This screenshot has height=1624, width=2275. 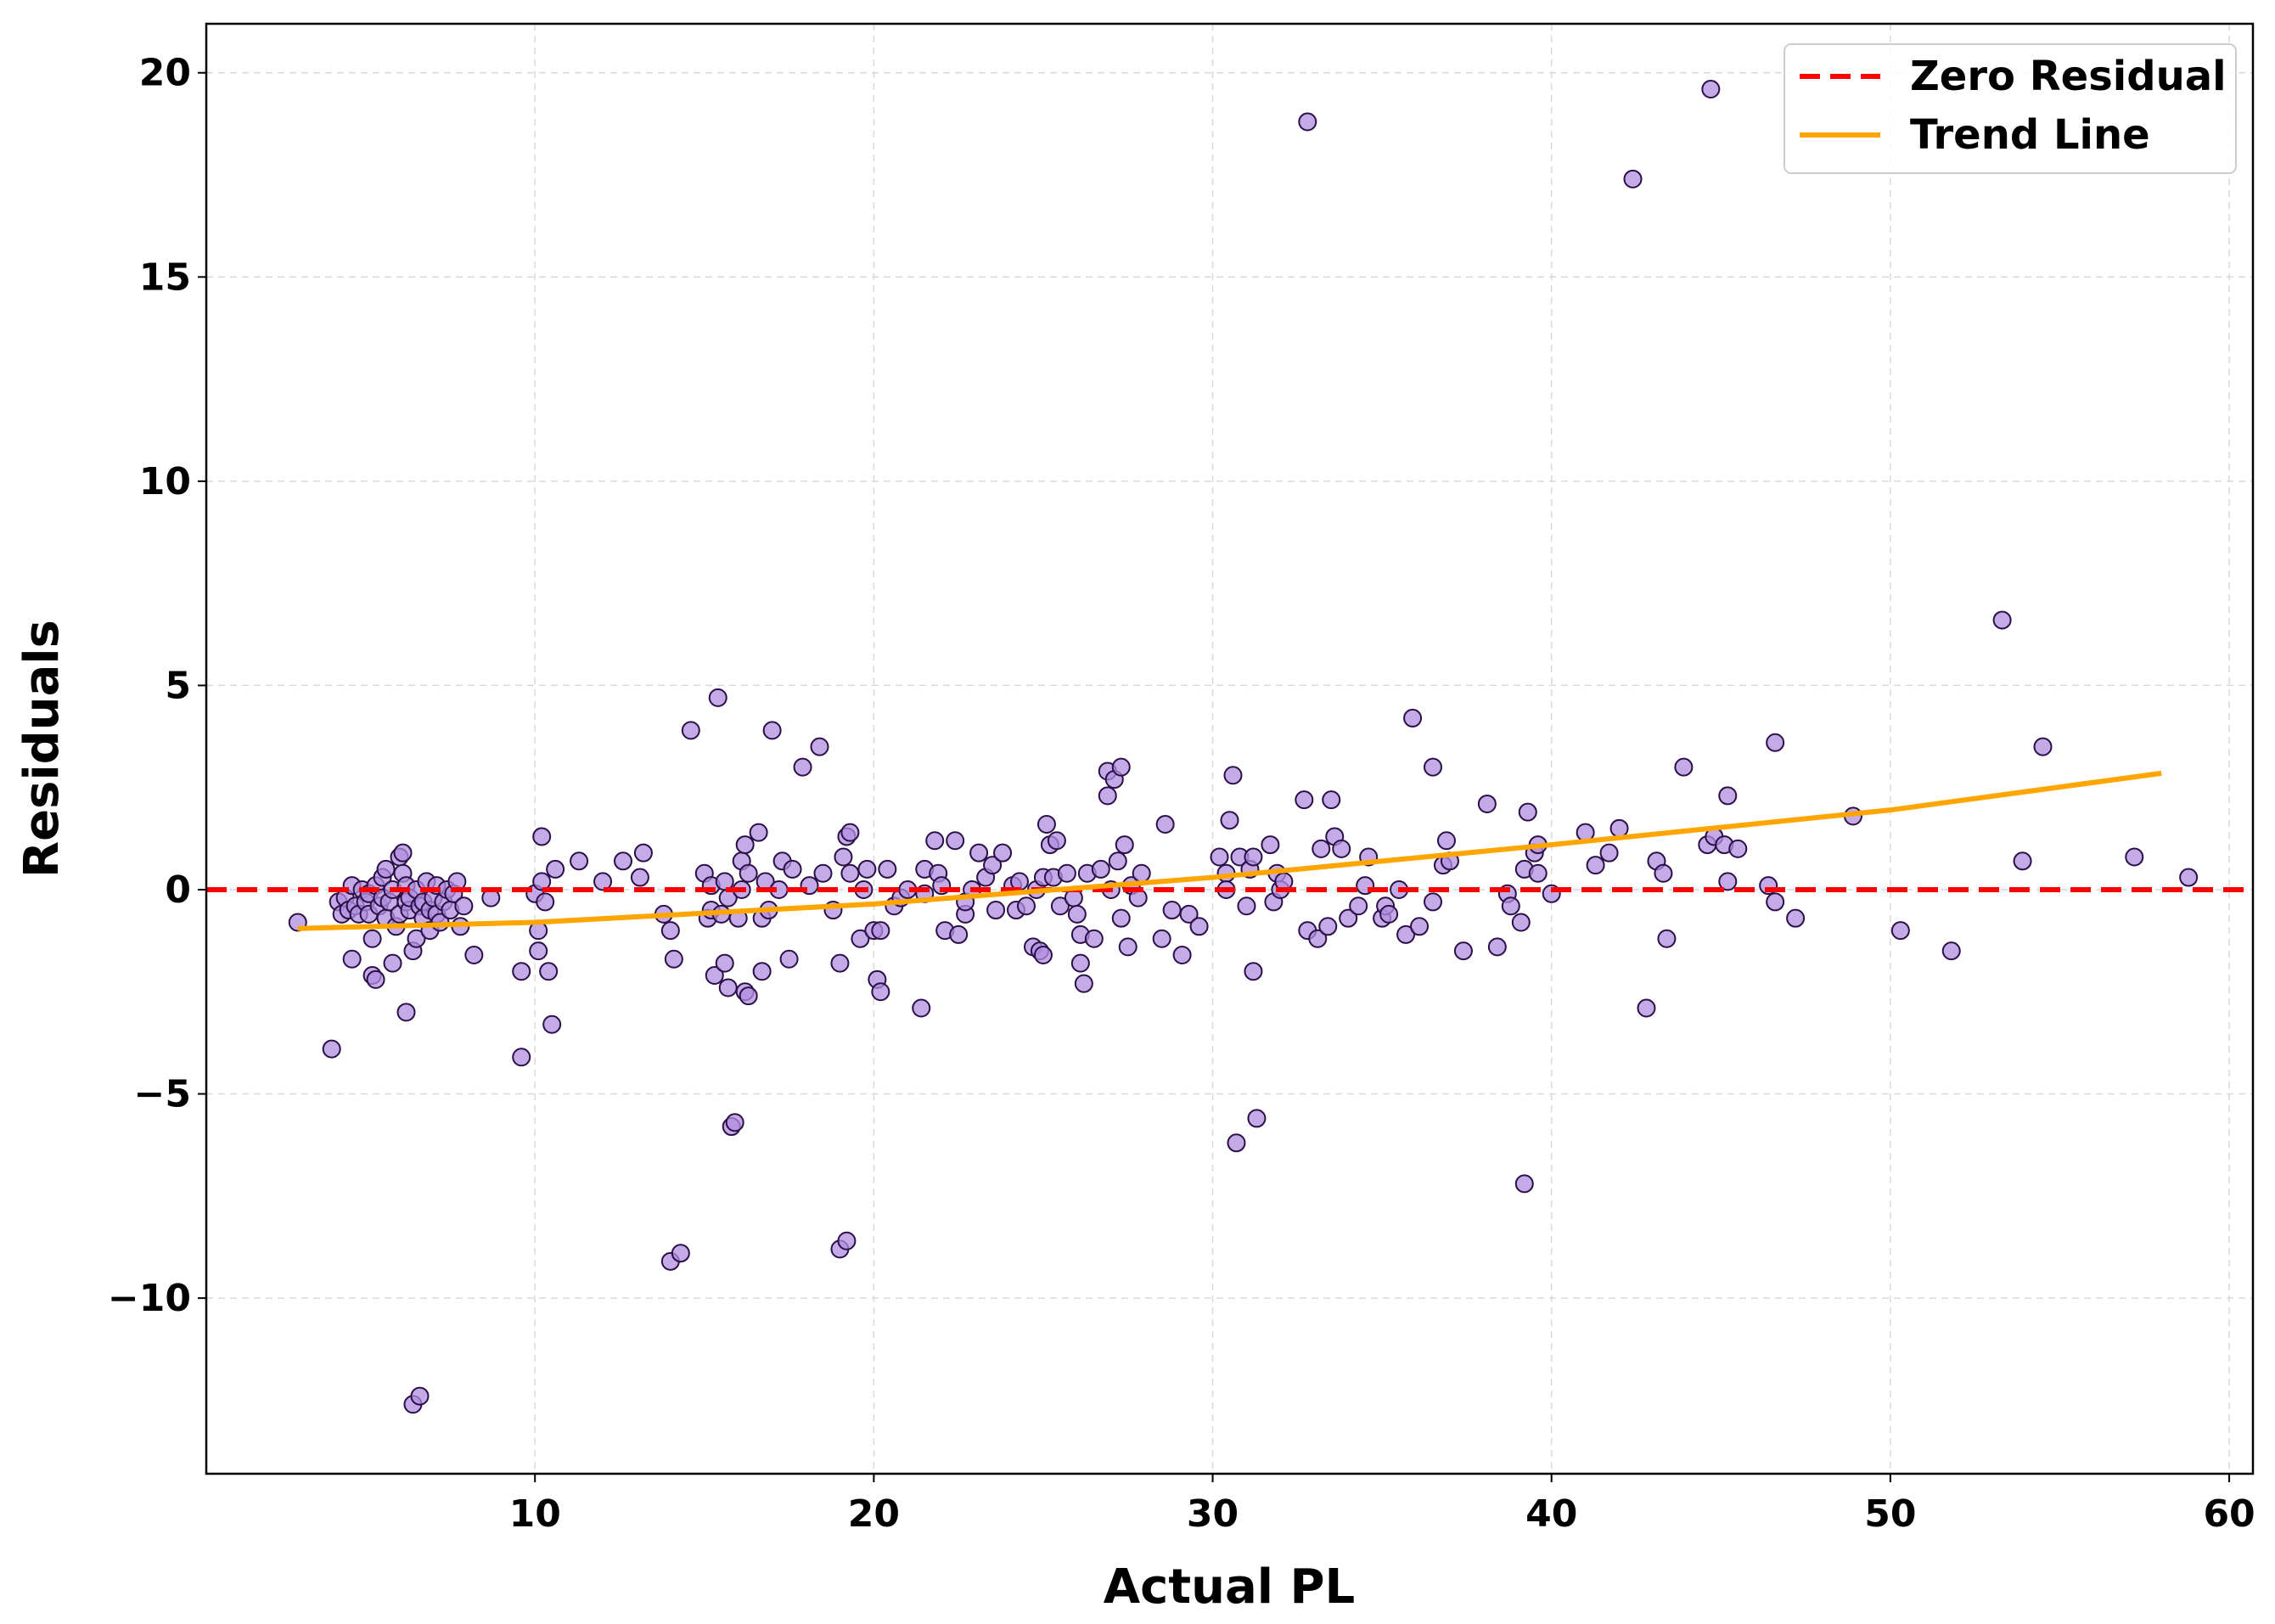 What do you see at coordinates (1551, 1514) in the screenshot?
I see `x-tick-label: 40` at bounding box center [1551, 1514].